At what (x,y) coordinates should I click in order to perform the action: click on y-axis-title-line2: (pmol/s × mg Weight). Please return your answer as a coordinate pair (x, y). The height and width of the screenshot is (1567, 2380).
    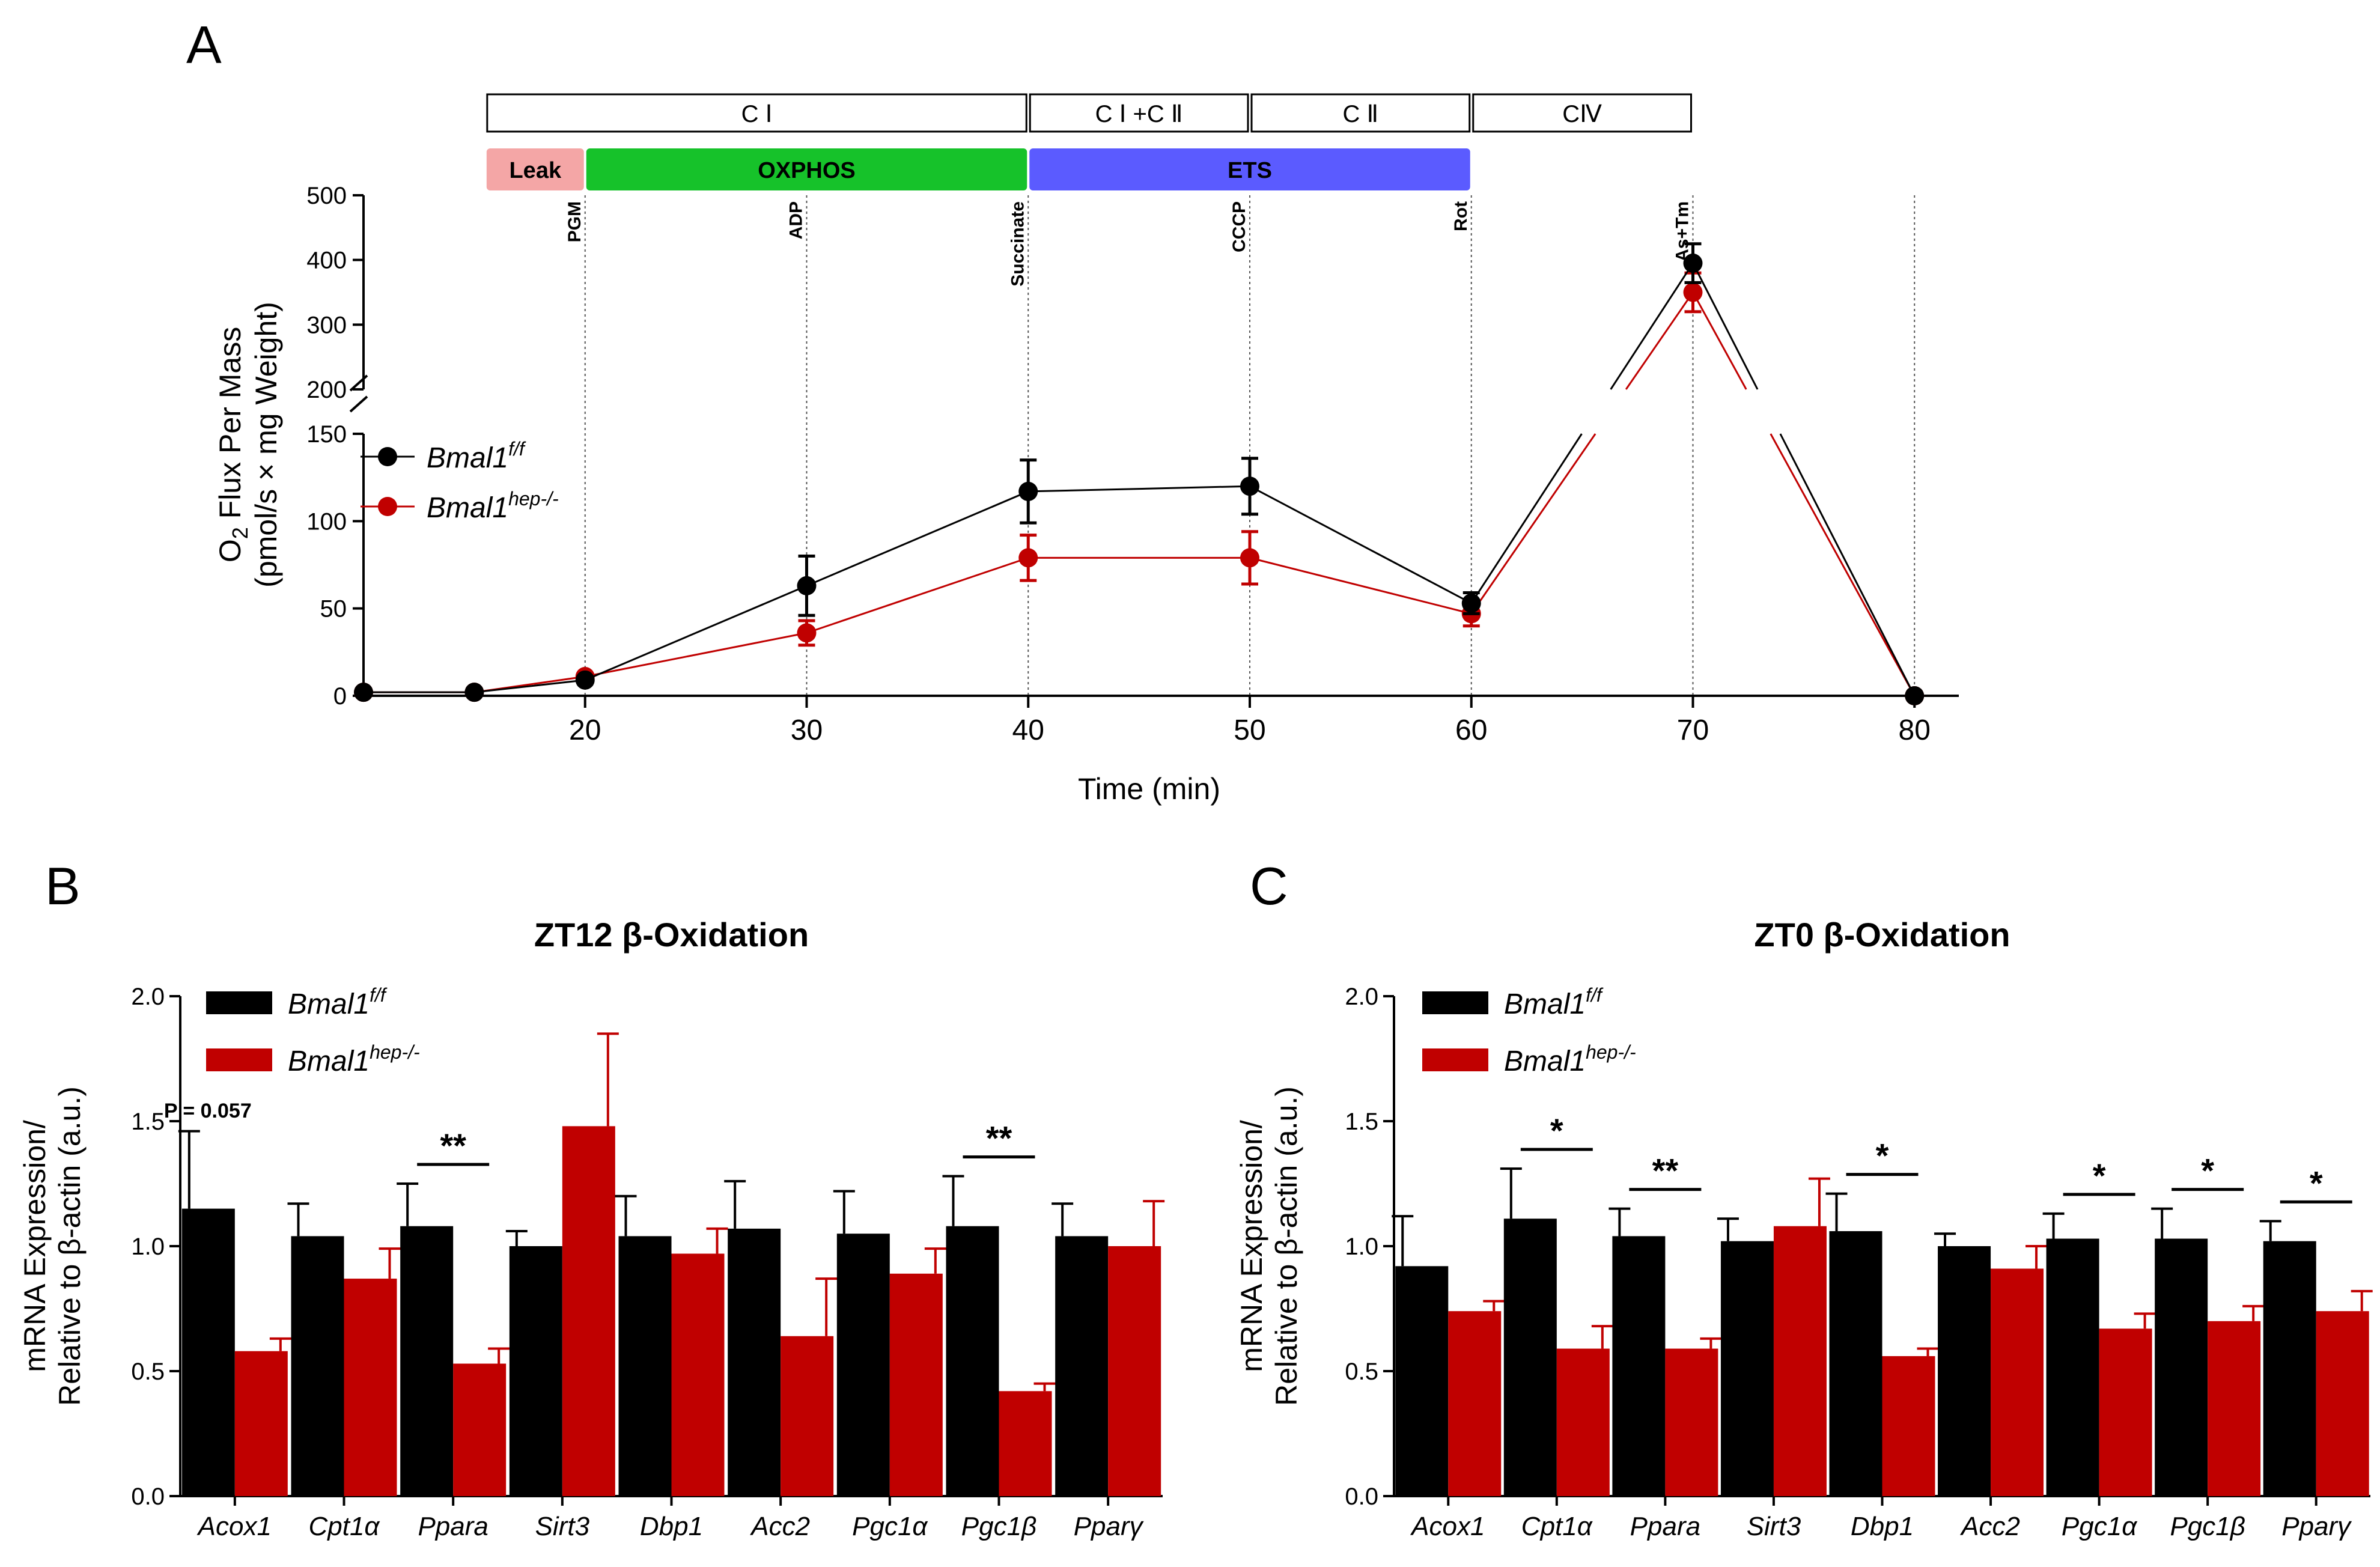
    Looking at the image, I should click on (266, 445).